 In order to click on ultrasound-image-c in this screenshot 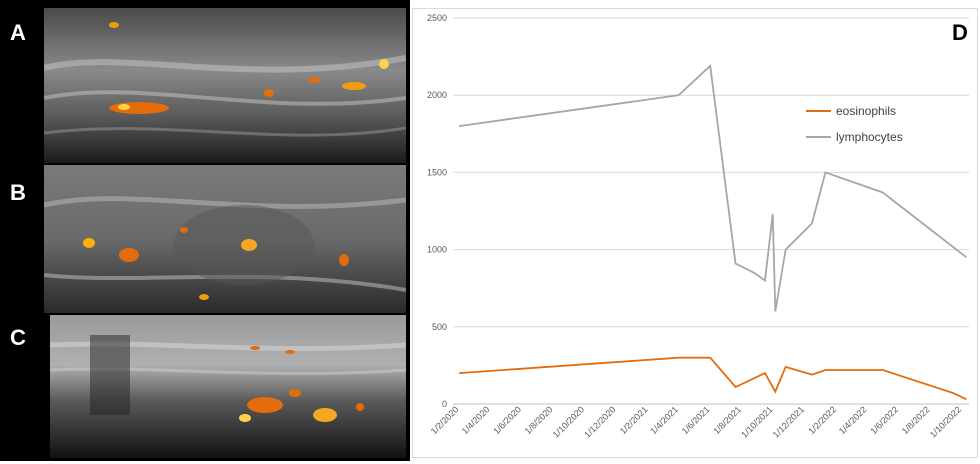, I will do `click(228, 386)`.